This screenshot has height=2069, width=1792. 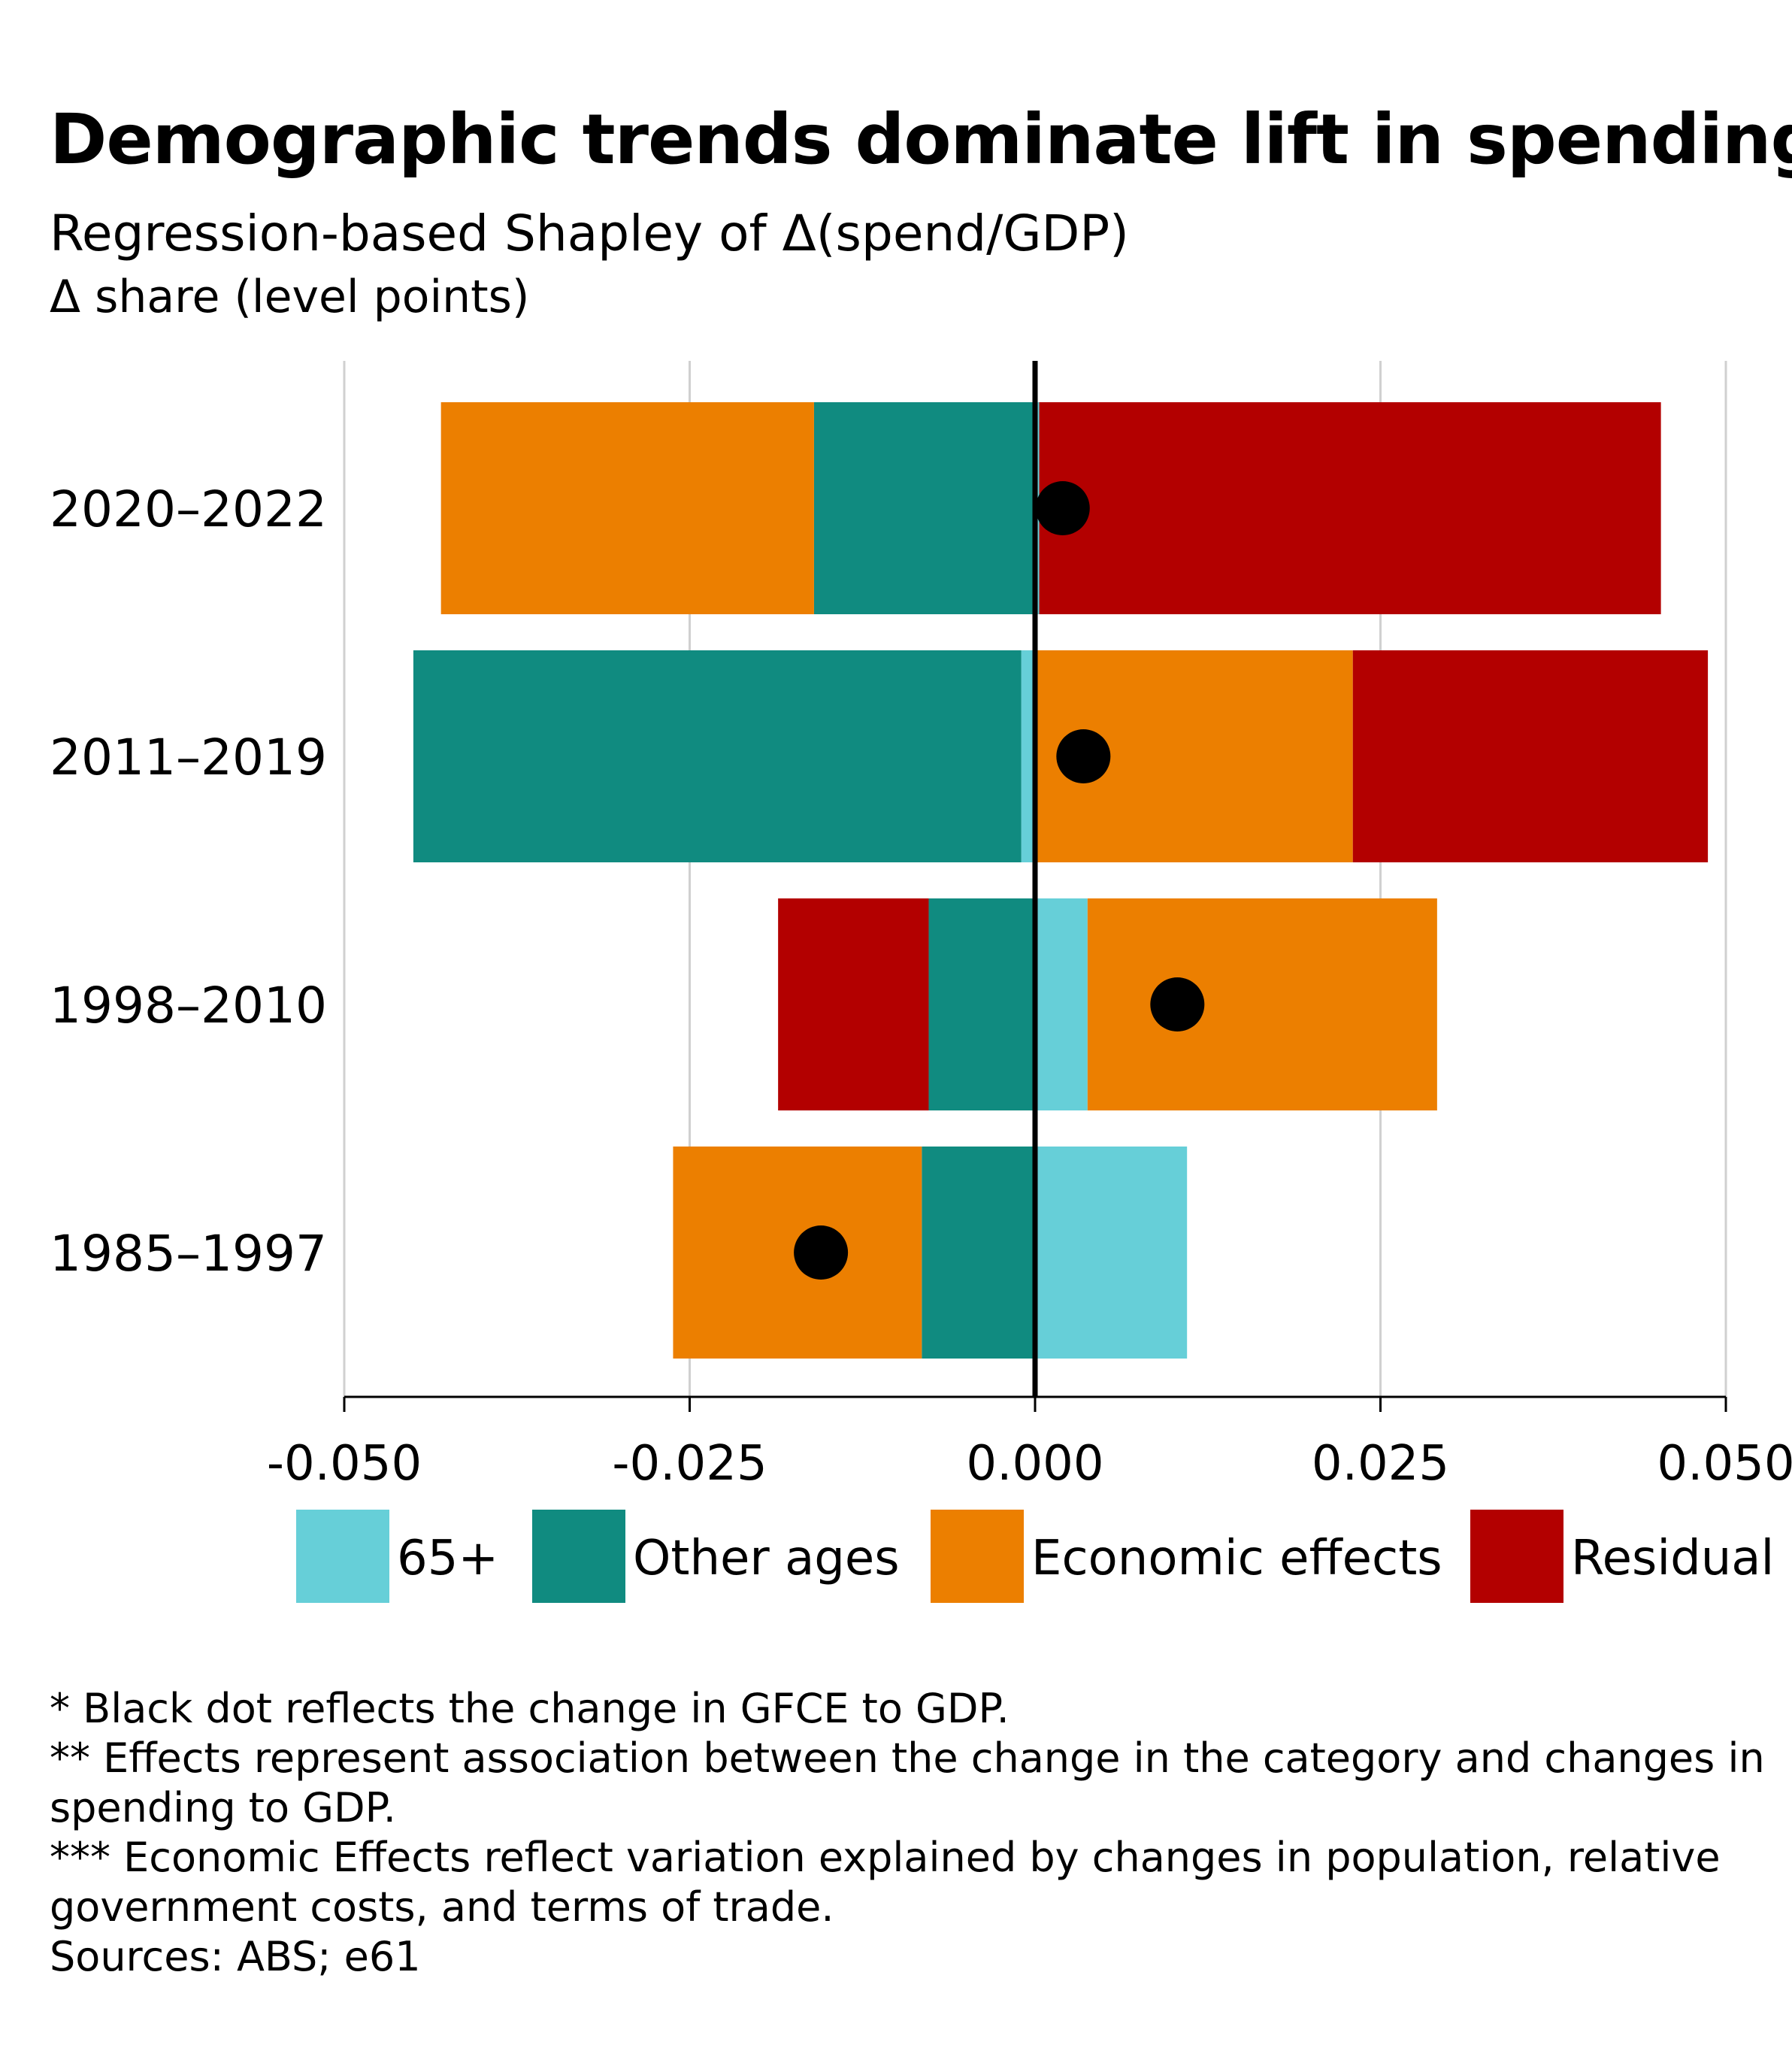 I want to click on x-tick-label: -0.050, so click(x=344, y=1464).